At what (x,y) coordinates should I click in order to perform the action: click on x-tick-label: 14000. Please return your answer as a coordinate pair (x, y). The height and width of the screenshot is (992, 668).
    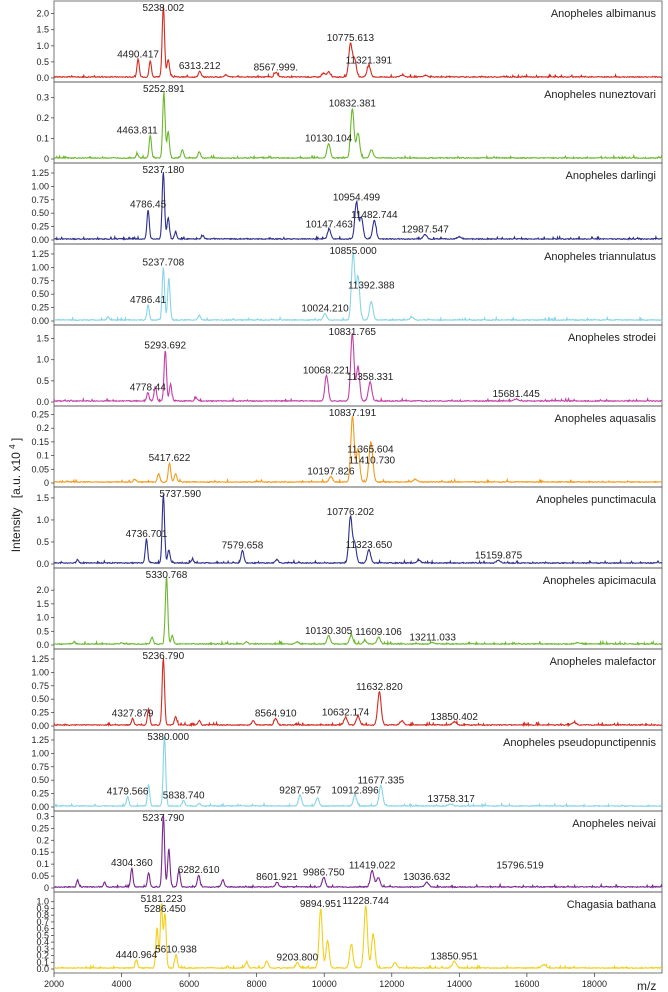
    Looking at the image, I should click on (459, 984).